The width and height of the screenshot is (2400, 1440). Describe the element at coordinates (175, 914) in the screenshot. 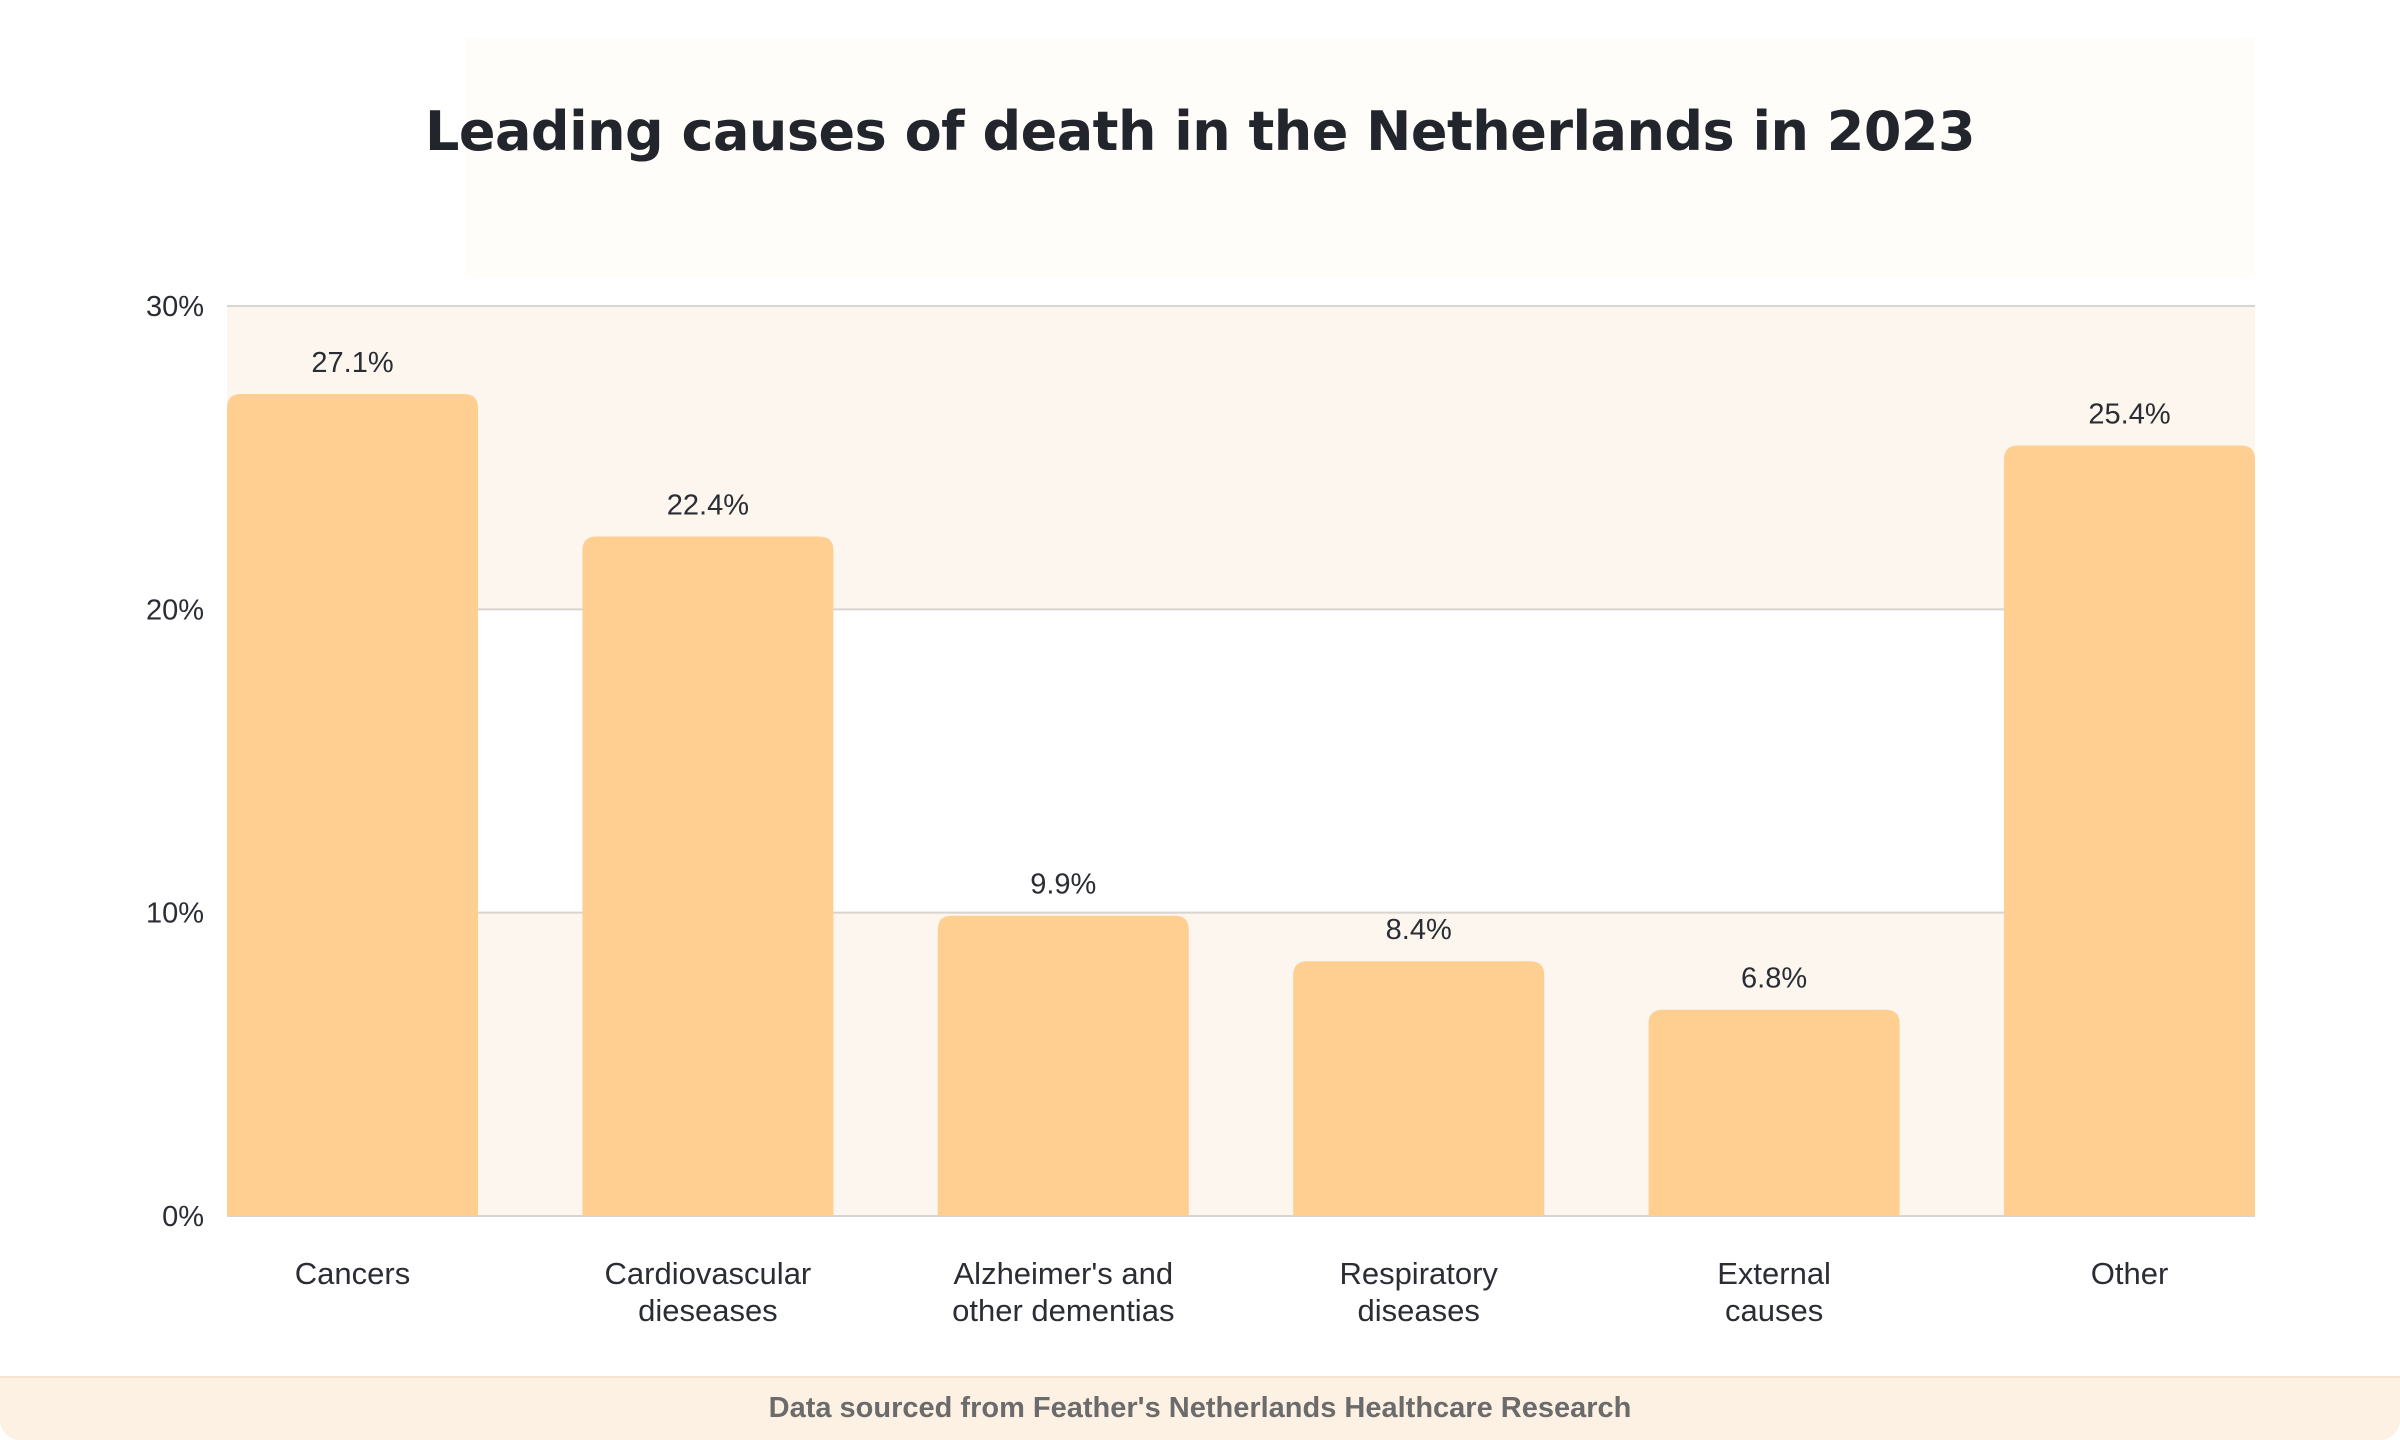

I see `y-tick-label: 10%` at that location.